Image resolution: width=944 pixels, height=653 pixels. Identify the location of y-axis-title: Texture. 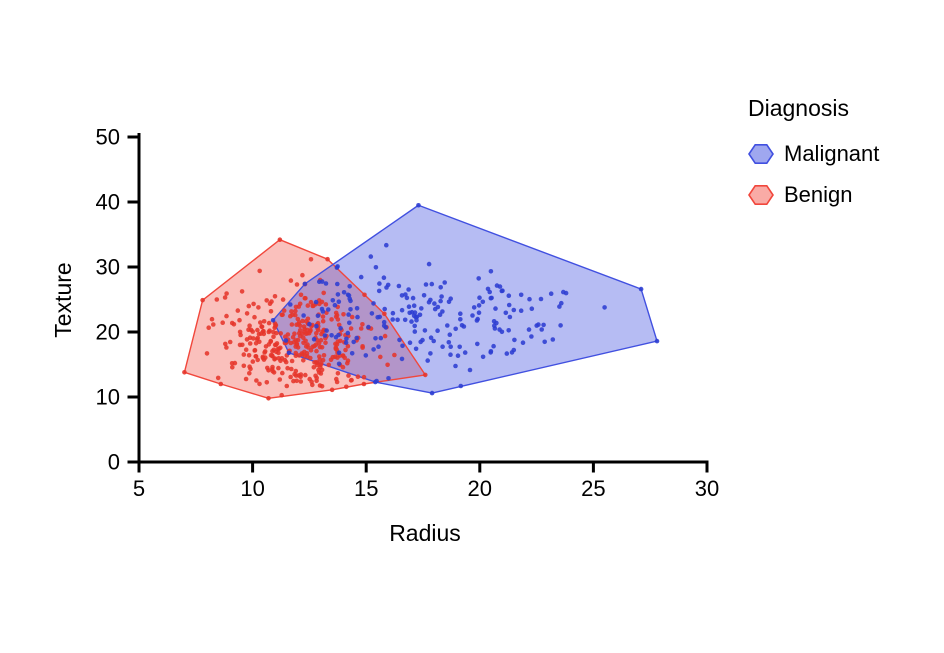
(63, 299).